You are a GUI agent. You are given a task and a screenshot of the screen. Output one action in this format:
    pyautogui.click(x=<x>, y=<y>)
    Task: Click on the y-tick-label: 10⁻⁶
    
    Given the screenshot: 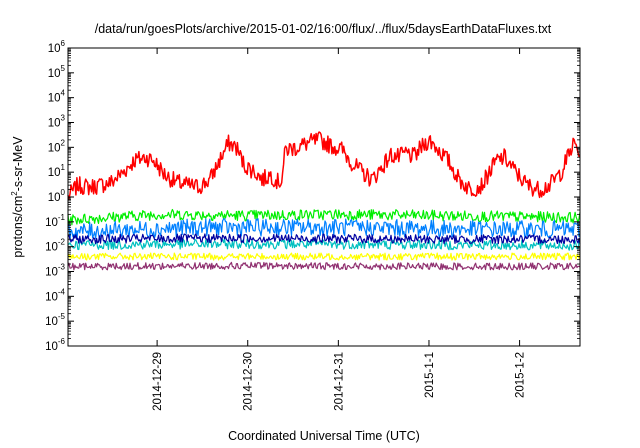 What is the action you would take?
    pyautogui.click(x=55, y=345)
    